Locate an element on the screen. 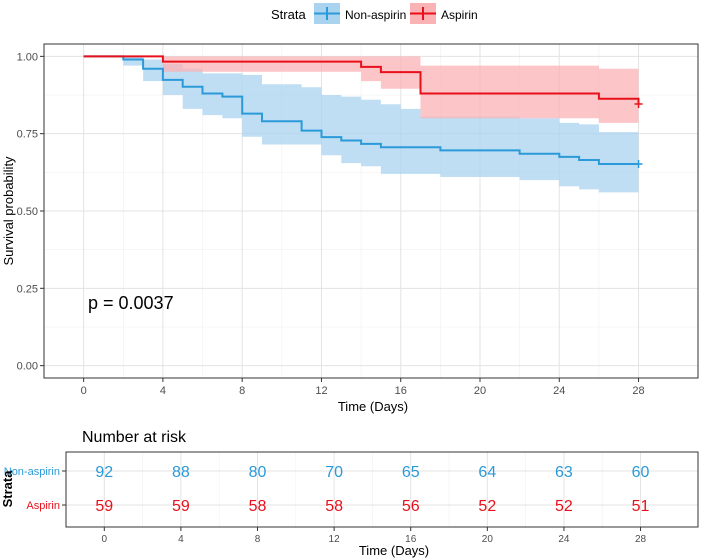  risk-x-tick-label: 0 is located at coordinates (105, 539).